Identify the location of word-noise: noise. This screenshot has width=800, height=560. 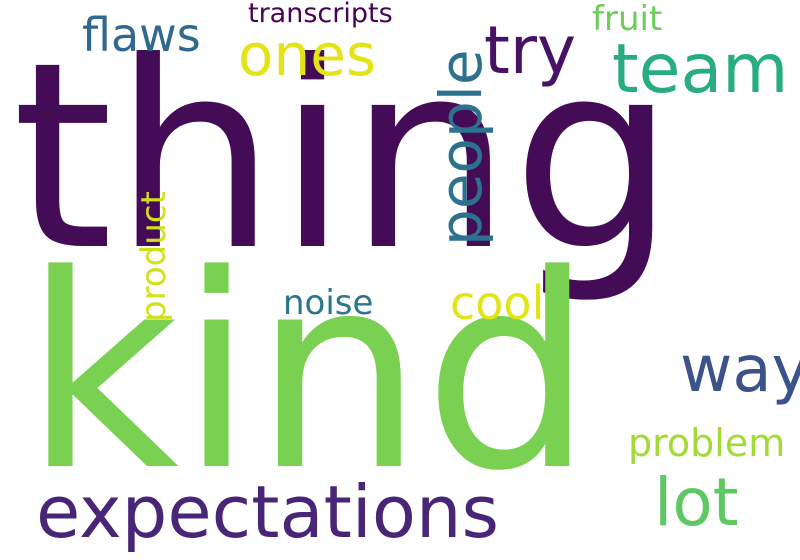
(328, 303).